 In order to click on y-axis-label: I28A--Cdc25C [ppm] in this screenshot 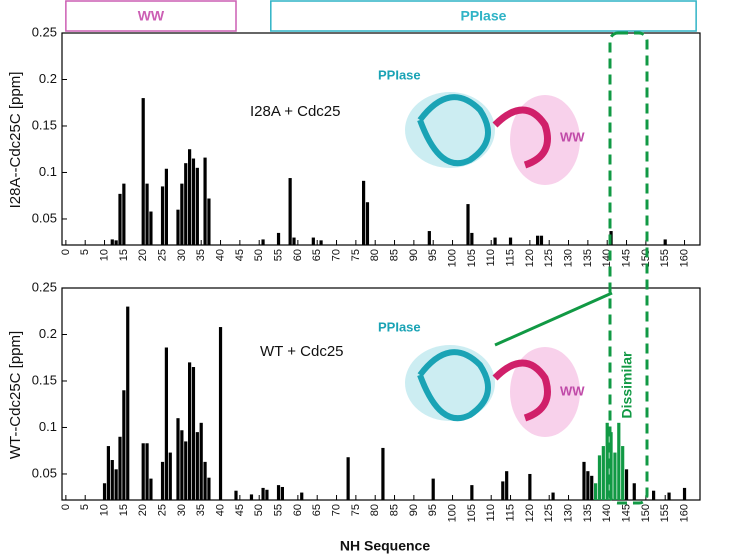, I will do `click(15, 140)`.